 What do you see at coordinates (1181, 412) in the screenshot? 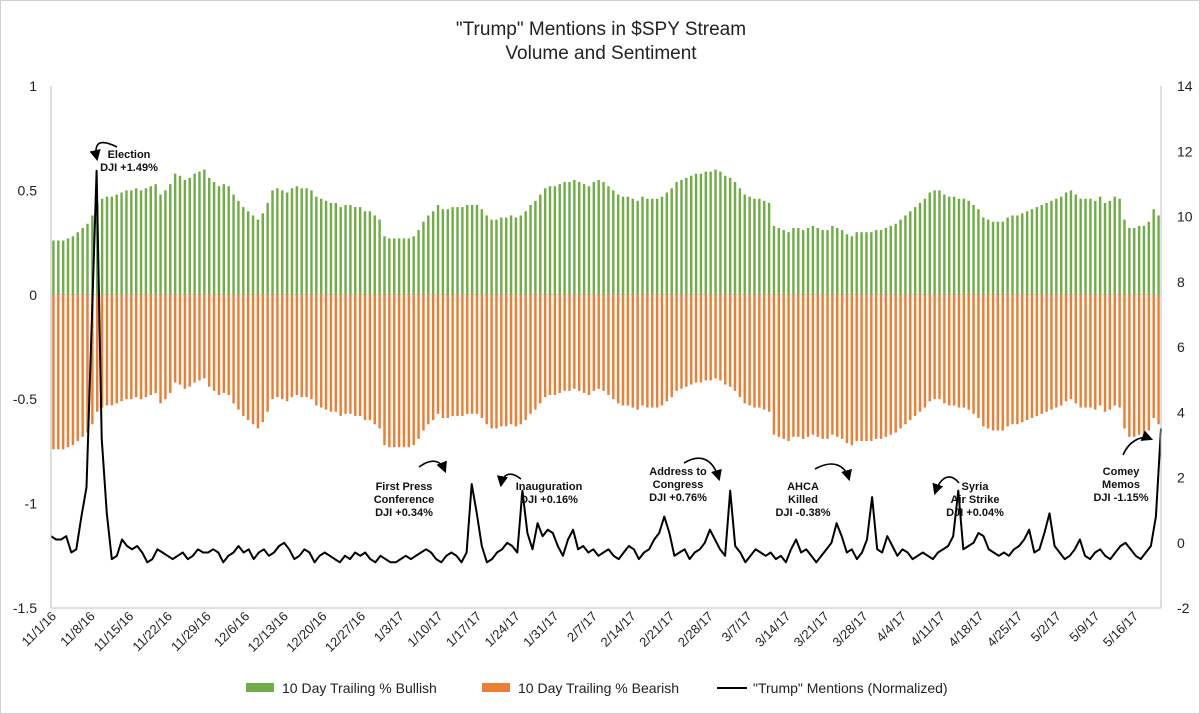
I see `right-tick-label: 4` at bounding box center [1181, 412].